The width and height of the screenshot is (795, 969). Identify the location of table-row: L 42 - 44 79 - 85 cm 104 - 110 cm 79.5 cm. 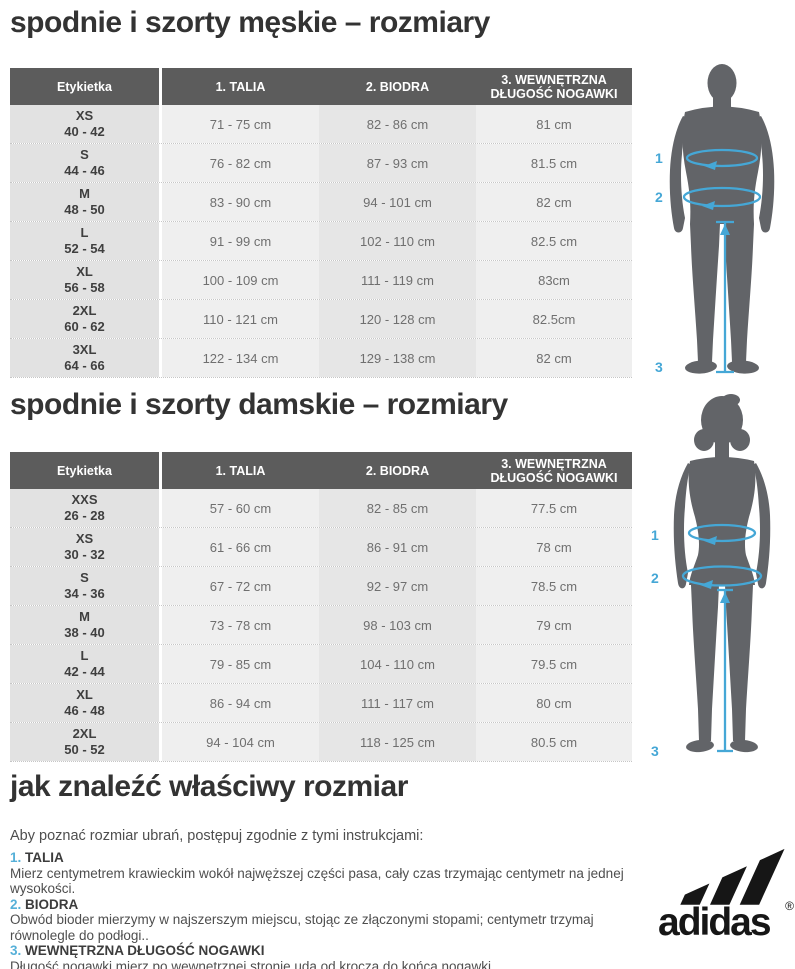
(321, 664).